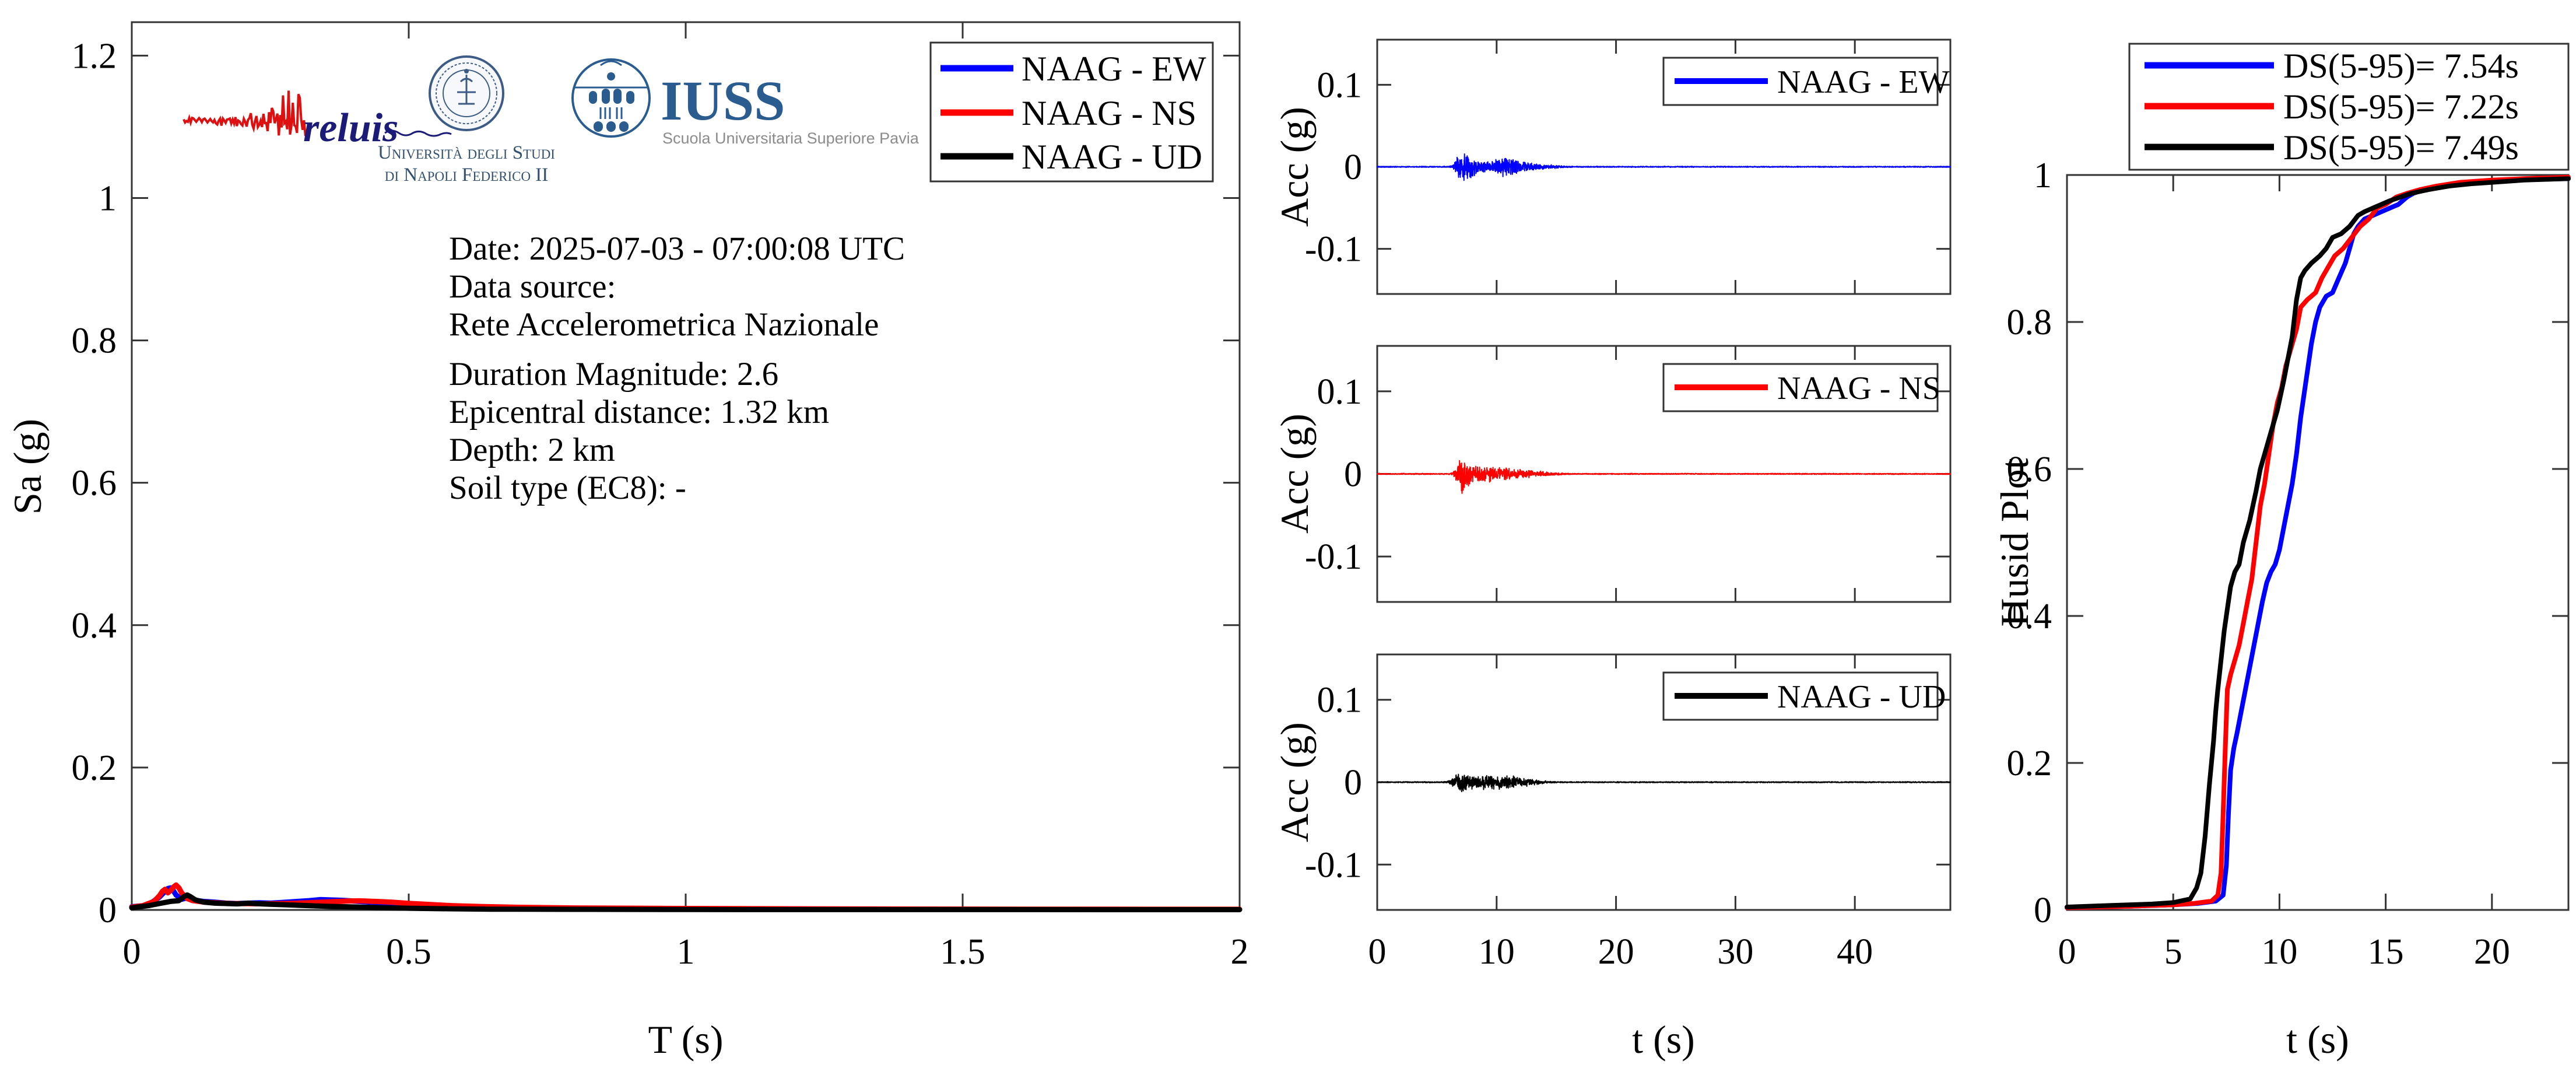 This screenshot has width=2576, height=1082. What do you see at coordinates (2401, 107) in the screenshot?
I see `husid-legend-label-ns: DS(5-95)= 7.22s` at bounding box center [2401, 107].